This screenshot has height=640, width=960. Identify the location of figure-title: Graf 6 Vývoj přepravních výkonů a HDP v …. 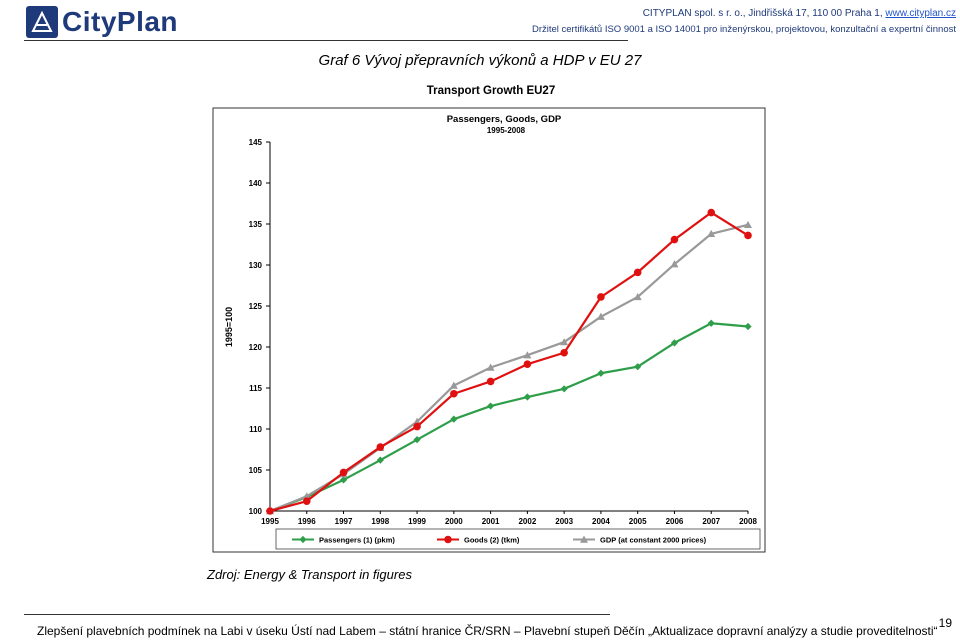
(480, 60).